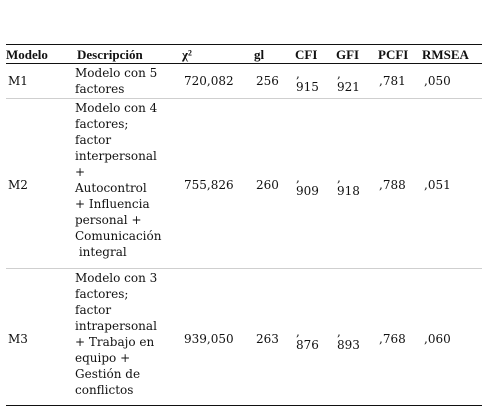 The image size is (488, 411). Describe the element at coordinates (259, 54) in the screenshot. I see `header-gl: gl` at that location.